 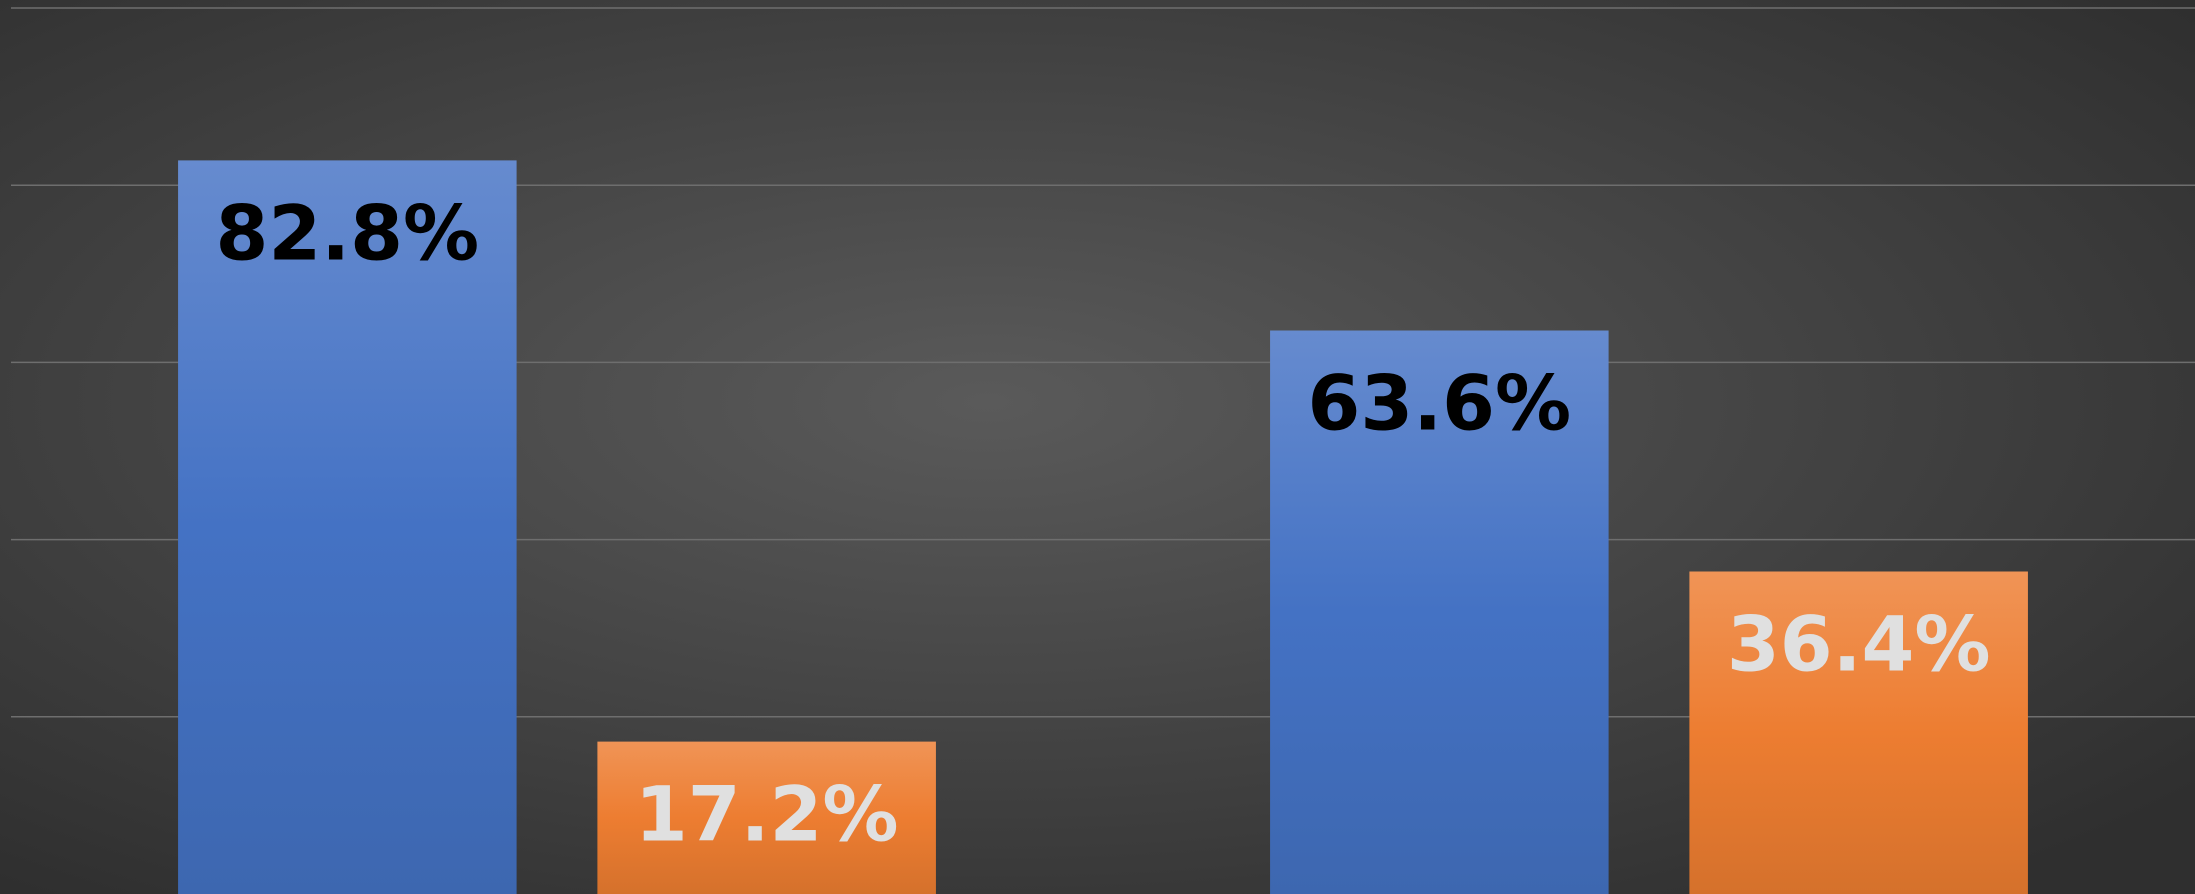 I want to click on data-label: 63.6%, so click(x=1440, y=402).